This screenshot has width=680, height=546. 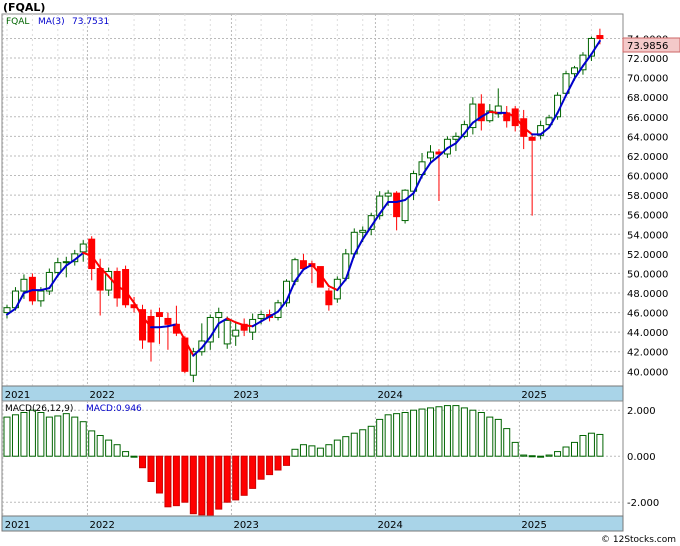 I want to click on price-y-tick-label: 40.0000, so click(x=647, y=372).